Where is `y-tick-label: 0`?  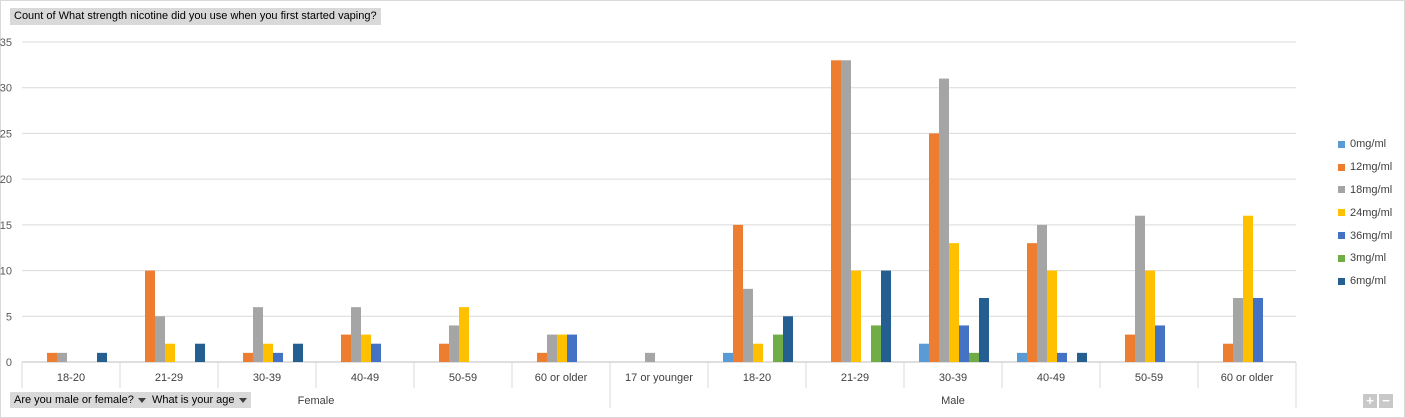 y-tick-label: 0 is located at coordinates (9, 363).